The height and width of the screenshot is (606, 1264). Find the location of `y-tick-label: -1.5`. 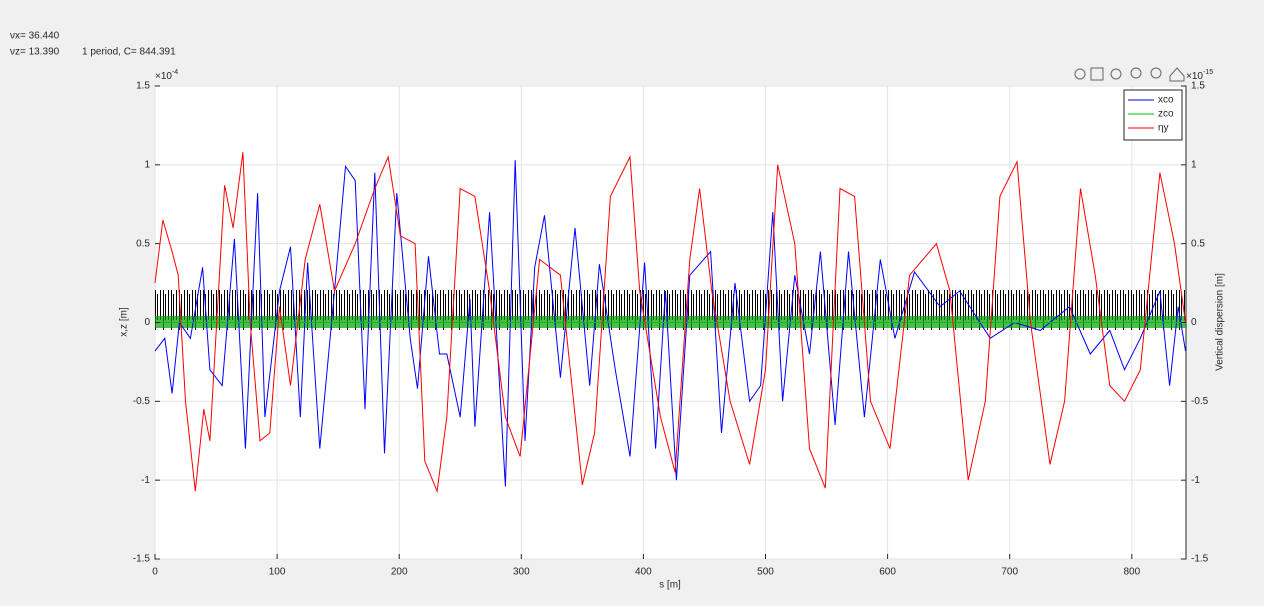

y-tick-label: -1.5 is located at coordinates (142, 559).